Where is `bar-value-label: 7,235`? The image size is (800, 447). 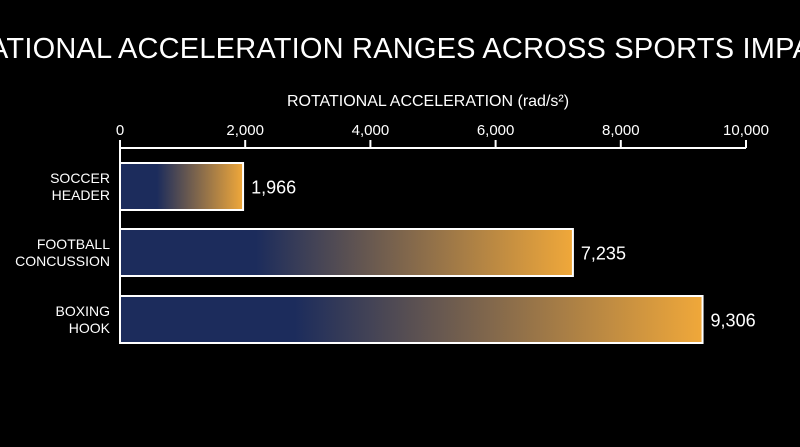
bar-value-label: 7,235 is located at coordinates (603, 254).